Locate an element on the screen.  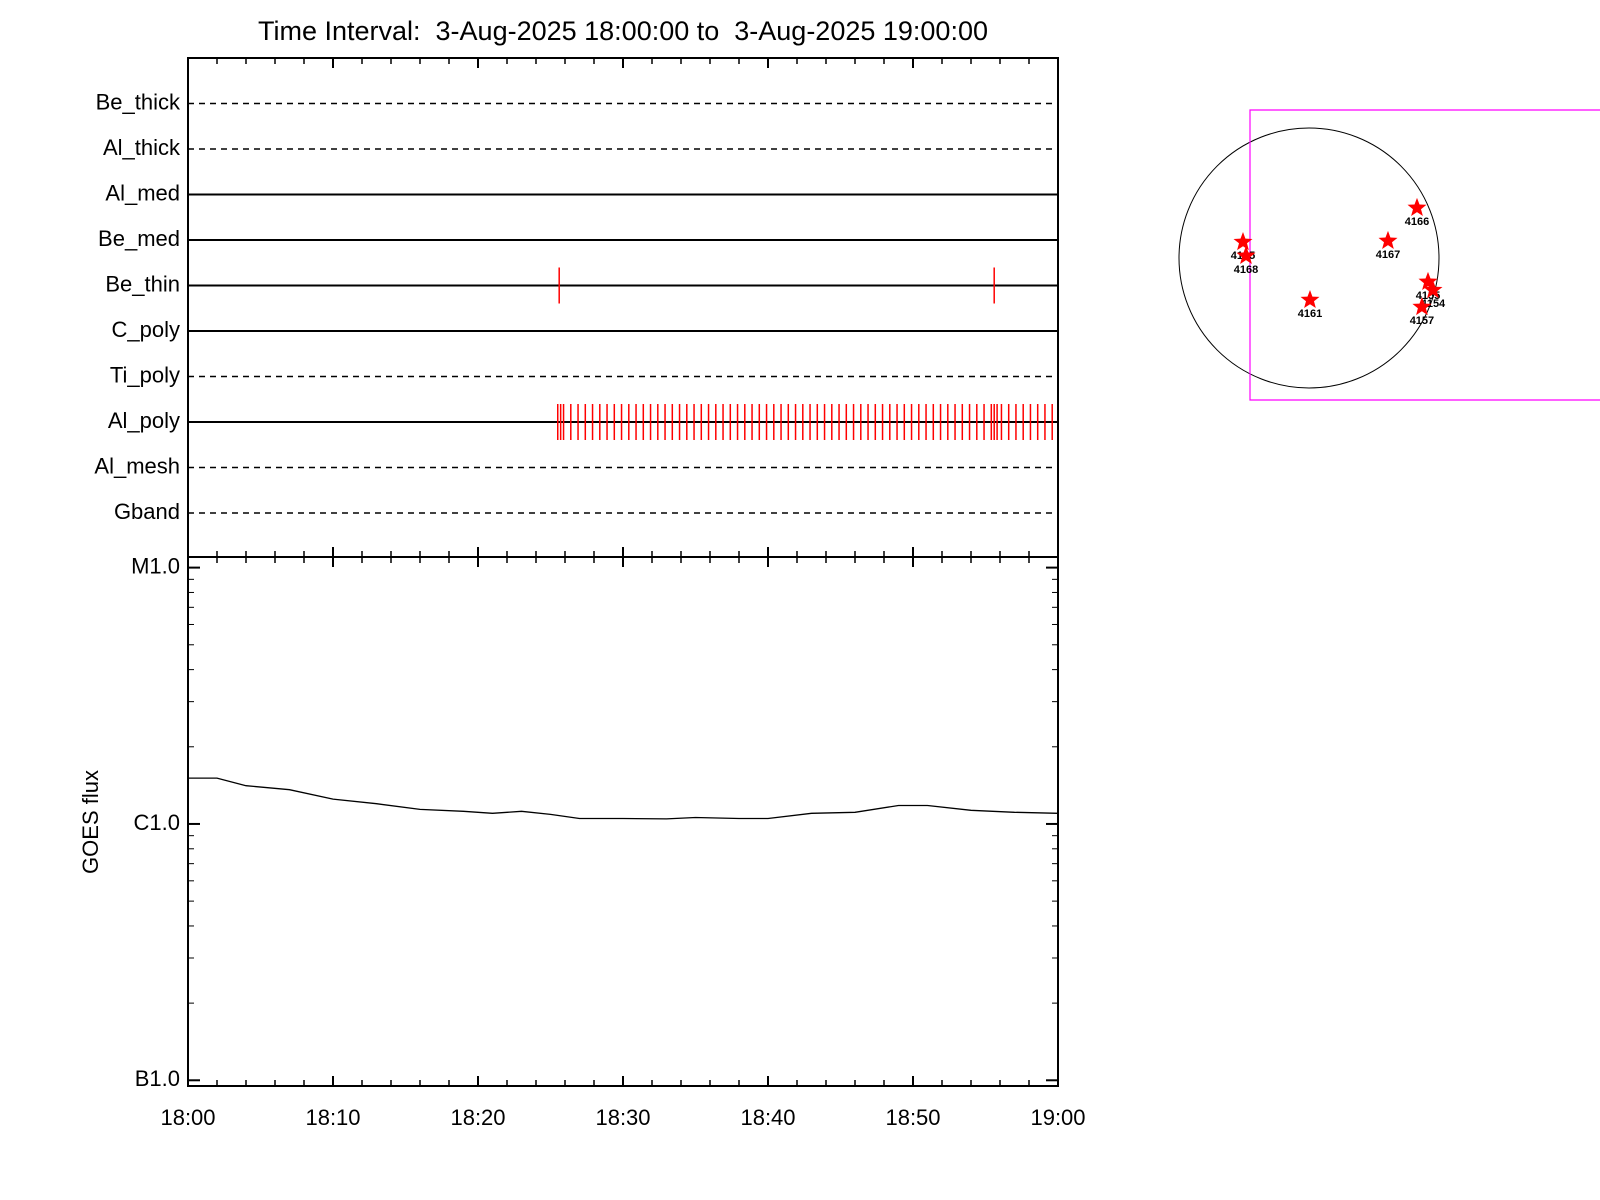
solar-disk is located at coordinates (1309, 258).